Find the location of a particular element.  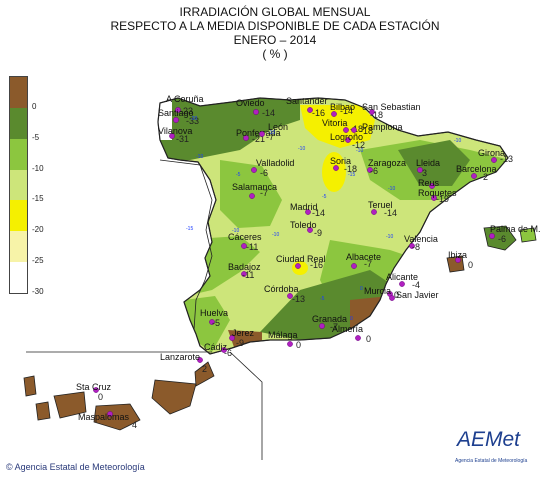

station-le-n: León-7 is located at coordinates (273, 132).